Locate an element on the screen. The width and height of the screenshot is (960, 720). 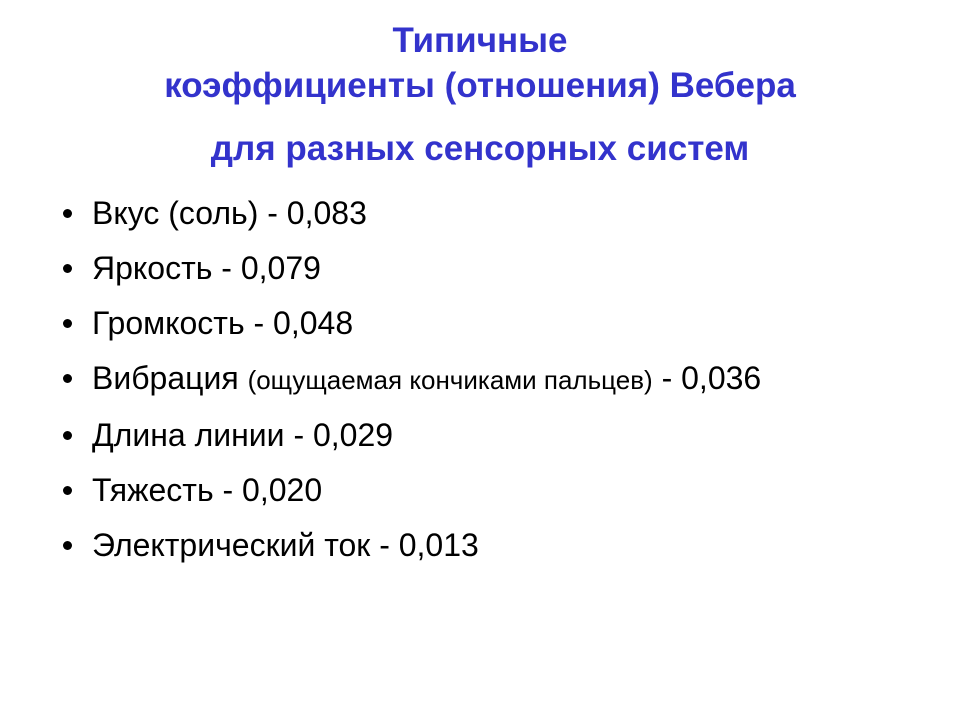
list-item-brightness: Яркость - 0,079 is located at coordinates (470, 268).